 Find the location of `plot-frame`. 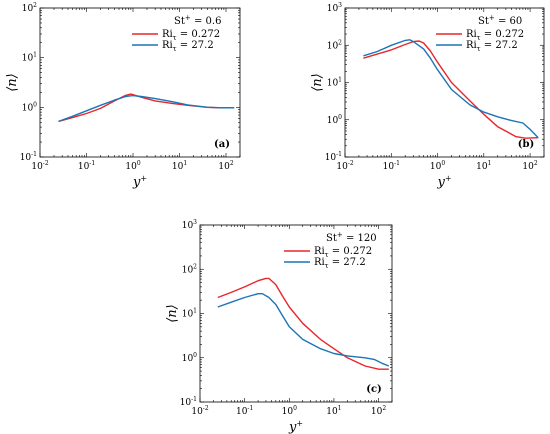

plot-frame is located at coordinates (140, 82).